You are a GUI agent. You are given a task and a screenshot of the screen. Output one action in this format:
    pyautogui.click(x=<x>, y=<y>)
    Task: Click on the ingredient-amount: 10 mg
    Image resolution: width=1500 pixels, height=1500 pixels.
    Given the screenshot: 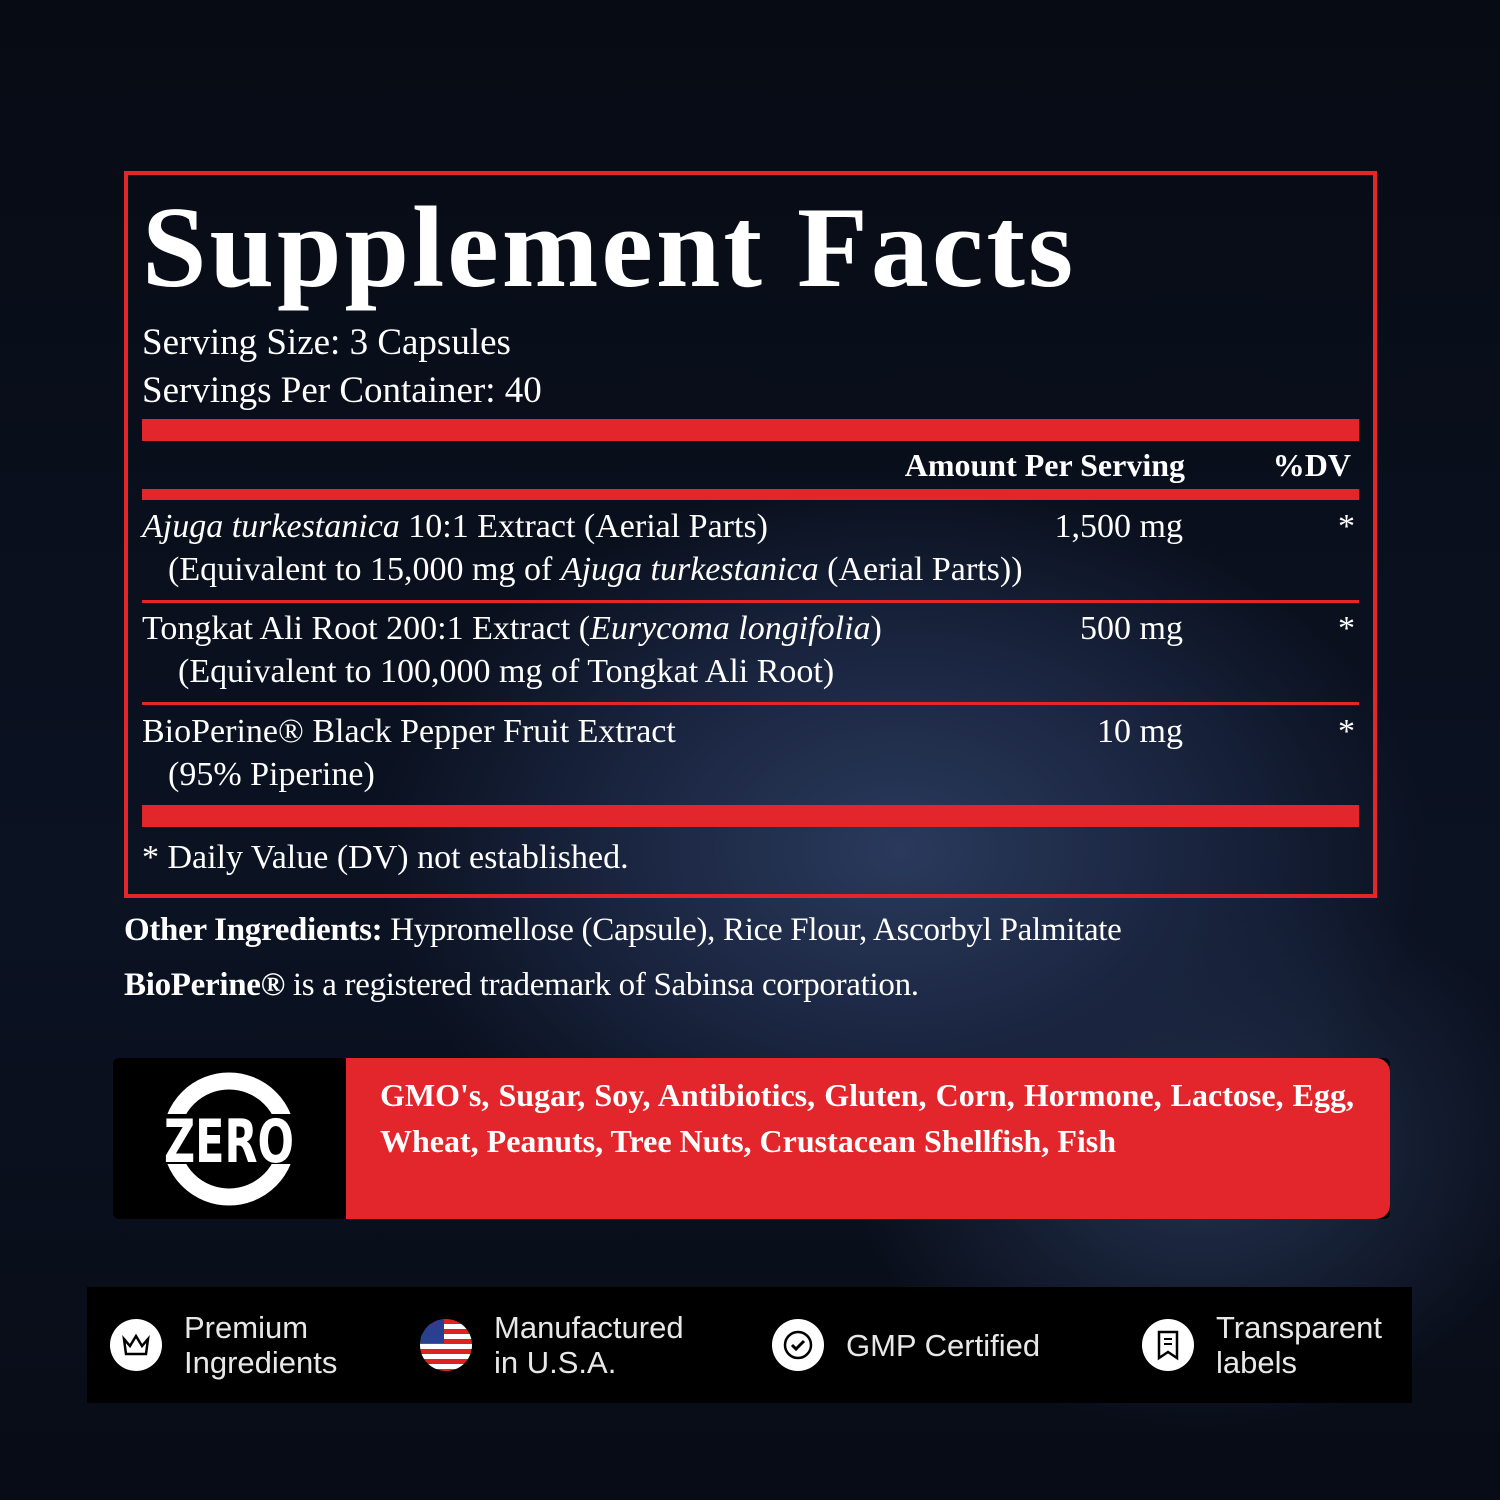 What is the action you would take?
    pyautogui.click(x=1140, y=731)
    